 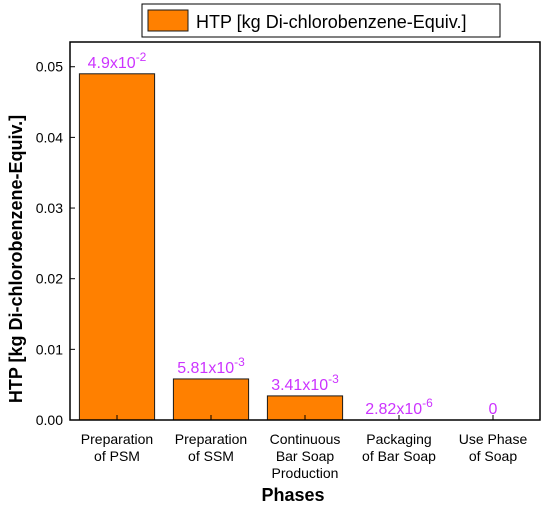 What do you see at coordinates (399, 407) in the screenshot?
I see `data-label: 2.82x10⁻⁶` at bounding box center [399, 407].